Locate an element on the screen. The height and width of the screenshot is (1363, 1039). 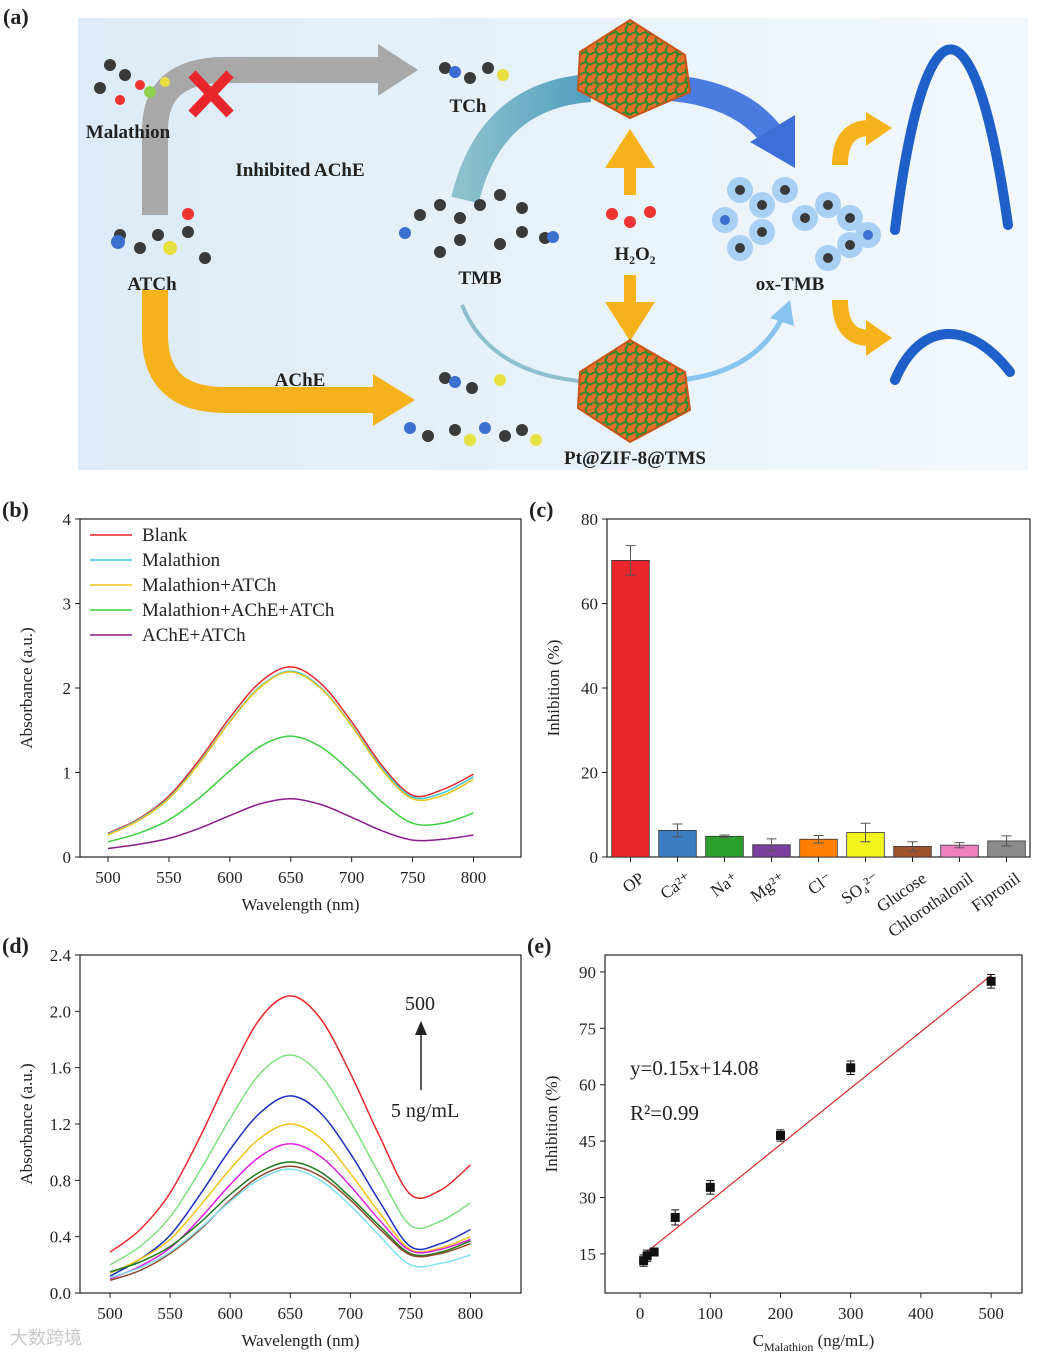
diagram-label: TMB is located at coordinates (480, 278).